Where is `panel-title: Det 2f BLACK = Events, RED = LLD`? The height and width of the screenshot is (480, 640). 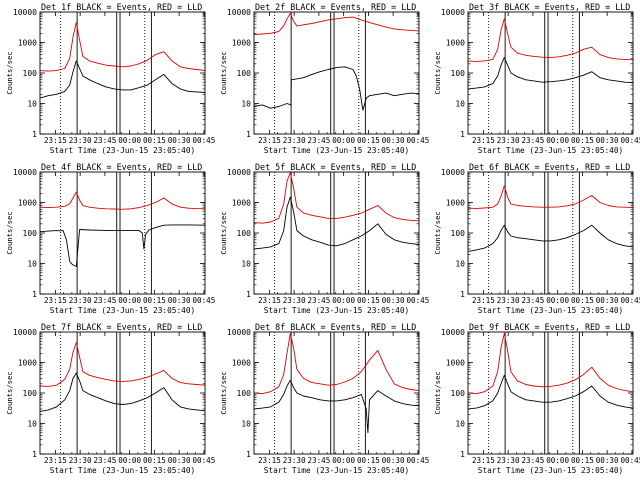 panel-title: Det 2f BLACK = Events, RED = LLD is located at coordinates (335, 7).